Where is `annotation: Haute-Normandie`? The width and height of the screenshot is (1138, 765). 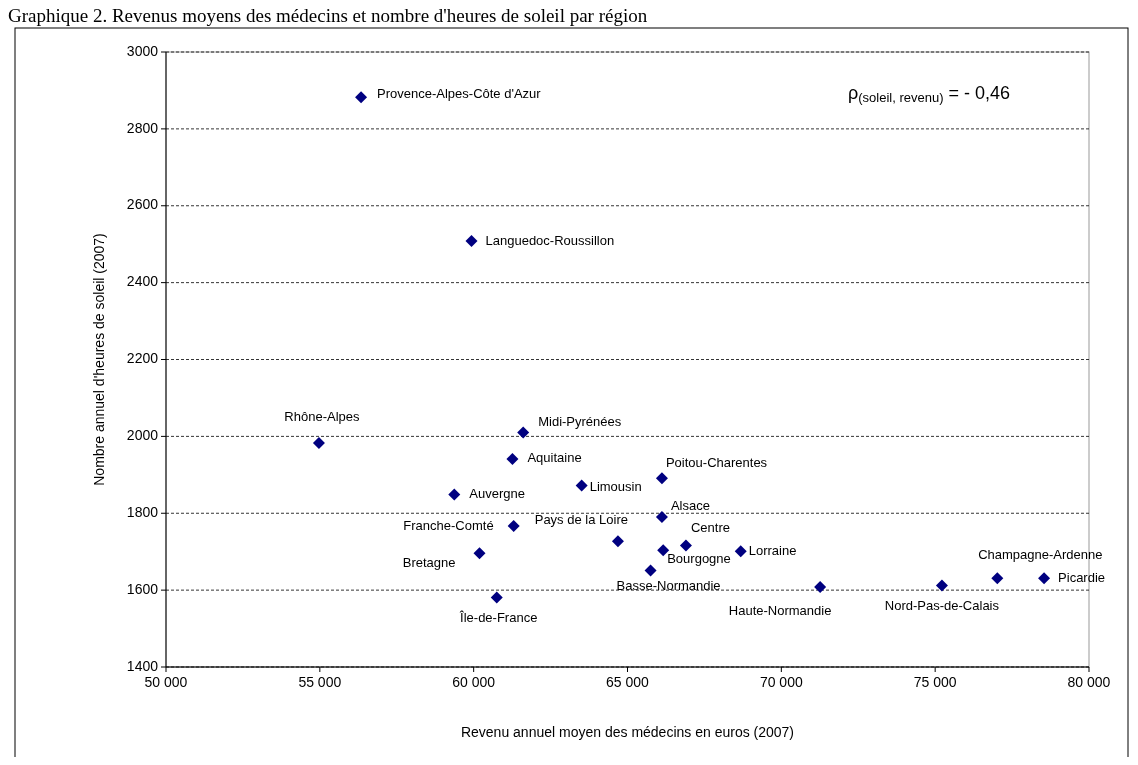 annotation: Haute-Normandie is located at coordinates (780, 611).